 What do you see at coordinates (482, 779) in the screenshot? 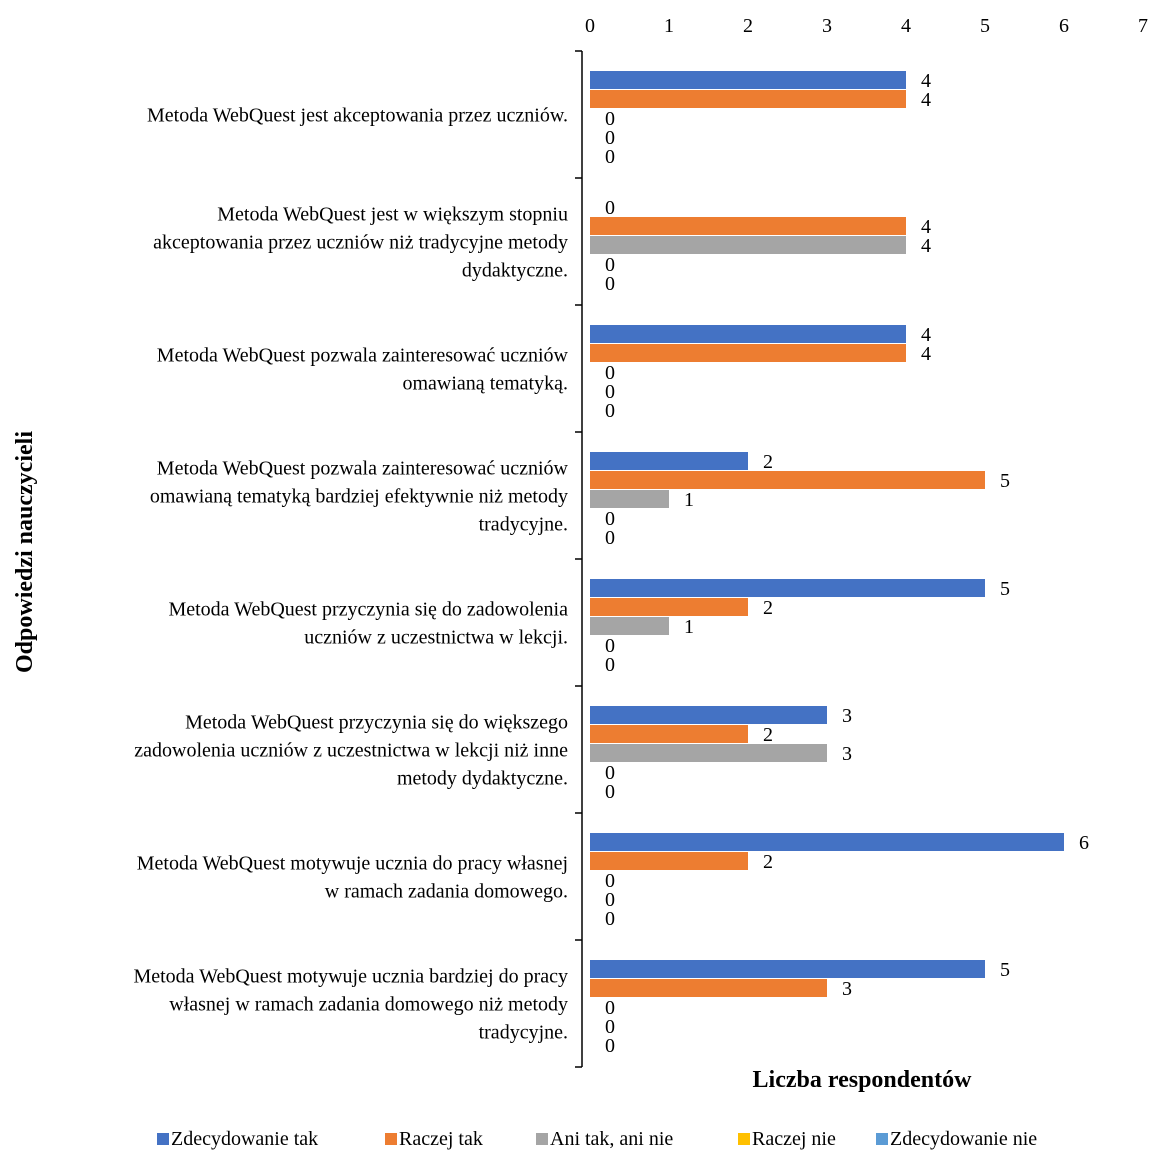
I see `category-label: metody dydaktyczne.` at bounding box center [482, 779].